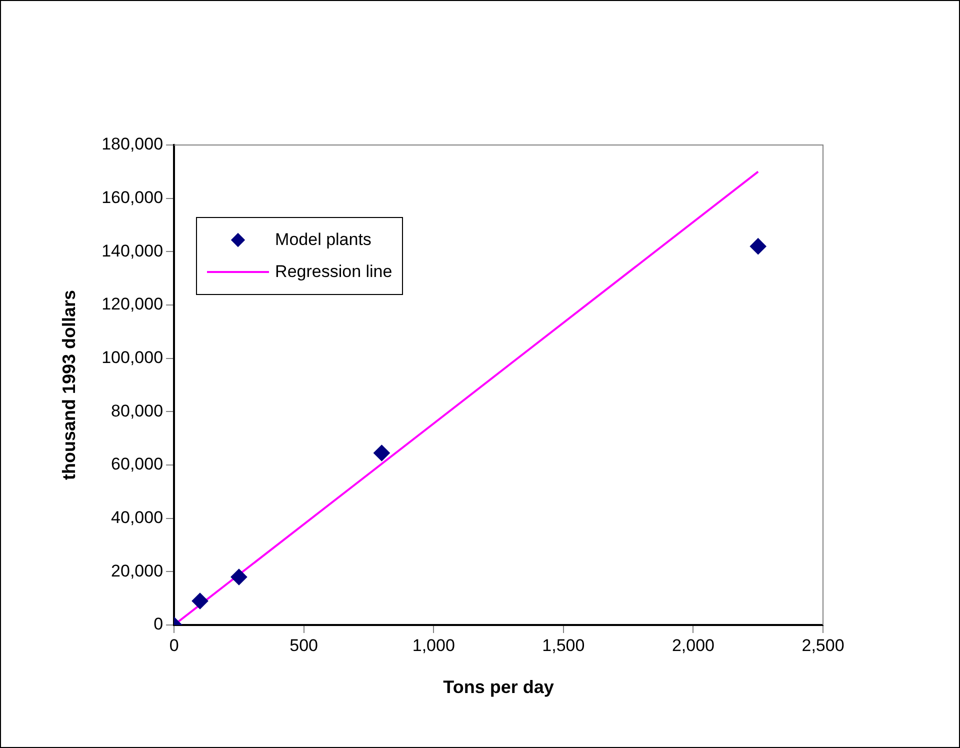 The image size is (960, 748). Describe the element at coordinates (68, 385) in the screenshot. I see `y-axis-title: thousand 1993 dollars` at that location.